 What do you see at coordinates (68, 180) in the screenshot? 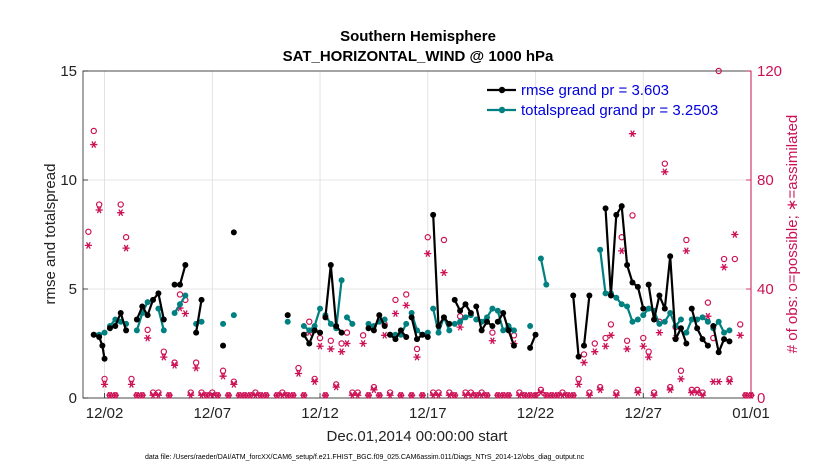
I see `y-tick-label: 10` at bounding box center [68, 180].